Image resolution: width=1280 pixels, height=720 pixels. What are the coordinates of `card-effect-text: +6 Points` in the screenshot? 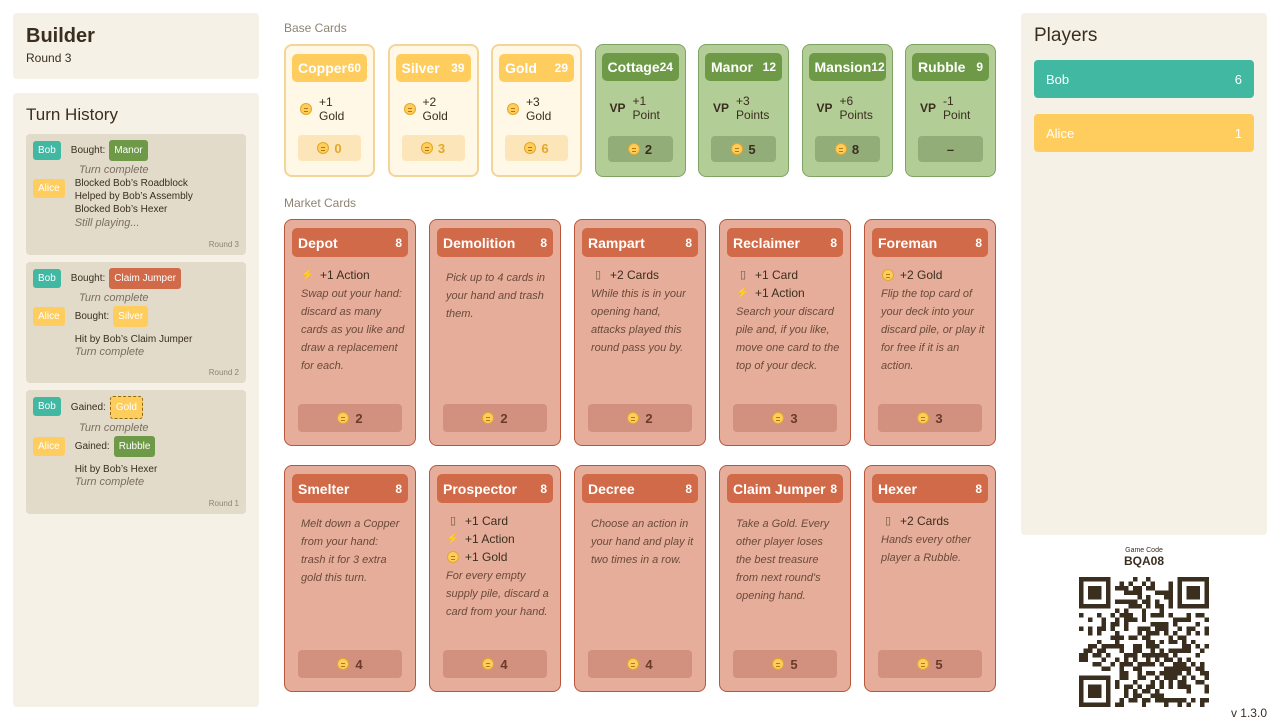 It's located at (856, 108).